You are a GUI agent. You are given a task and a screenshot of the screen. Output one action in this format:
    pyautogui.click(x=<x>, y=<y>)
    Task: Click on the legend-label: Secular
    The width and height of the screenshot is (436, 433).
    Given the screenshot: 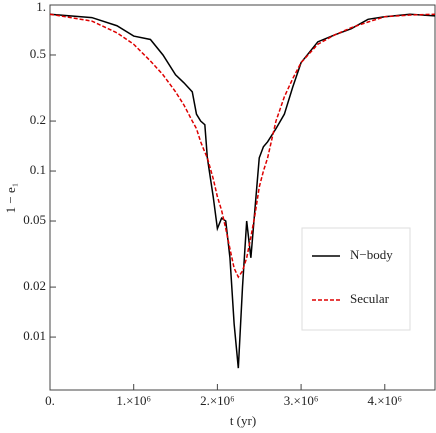 What is the action you would take?
    pyautogui.click(x=370, y=298)
    